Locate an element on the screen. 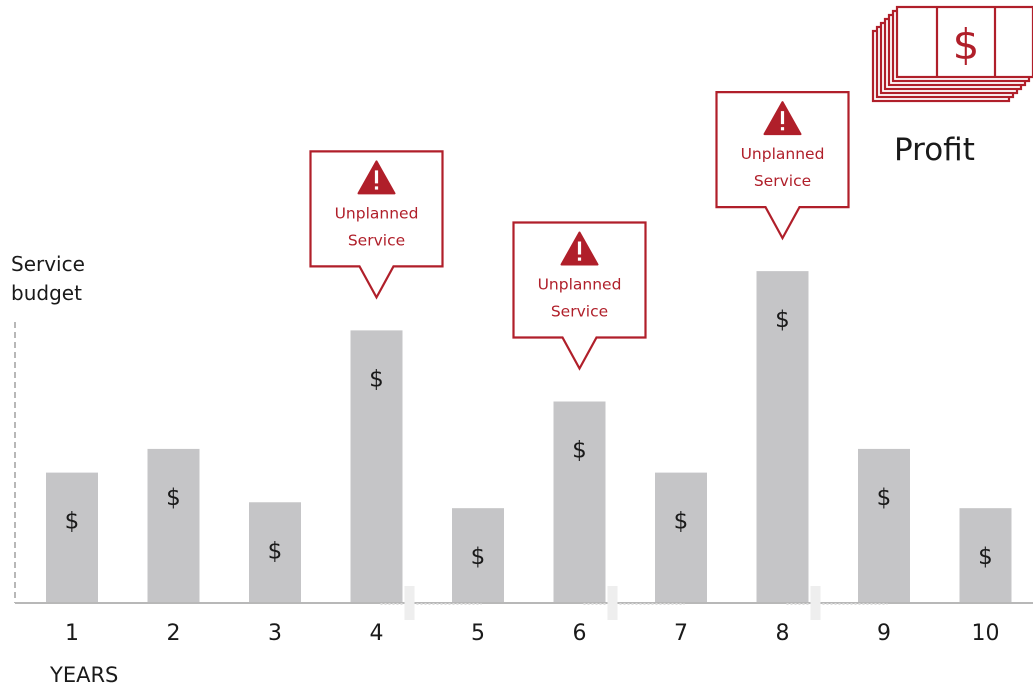 This screenshot has width=1033, height=694. x-tick-label: 1 is located at coordinates (72, 633).